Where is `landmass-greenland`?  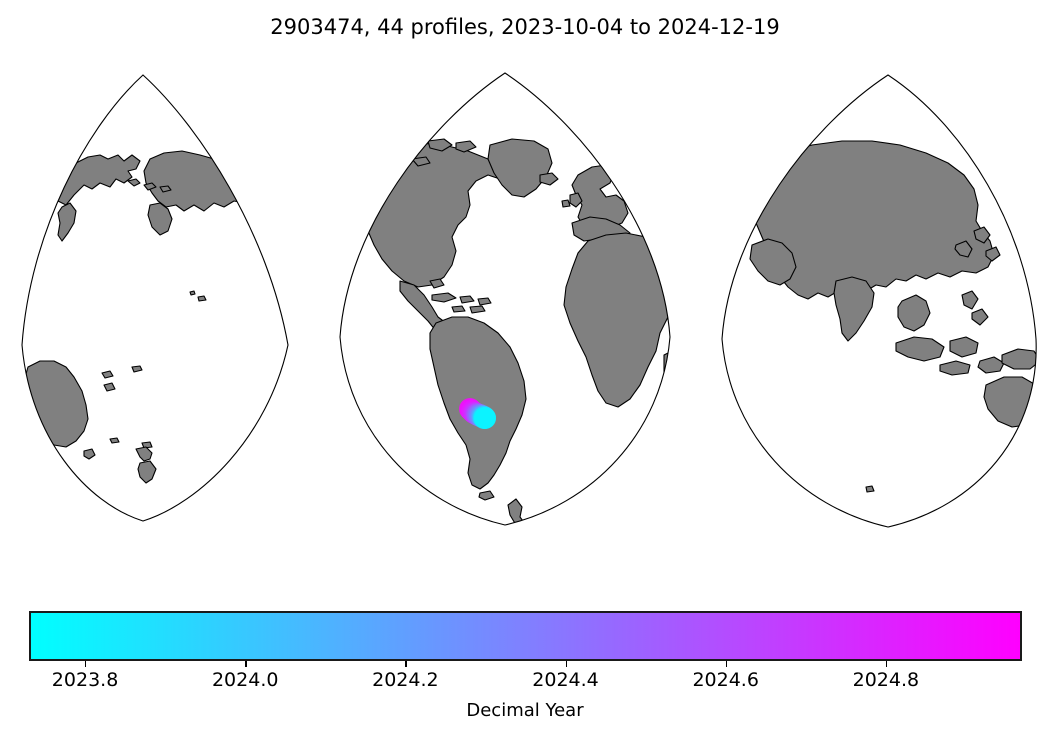
landmass-greenland is located at coordinates (520, 168).